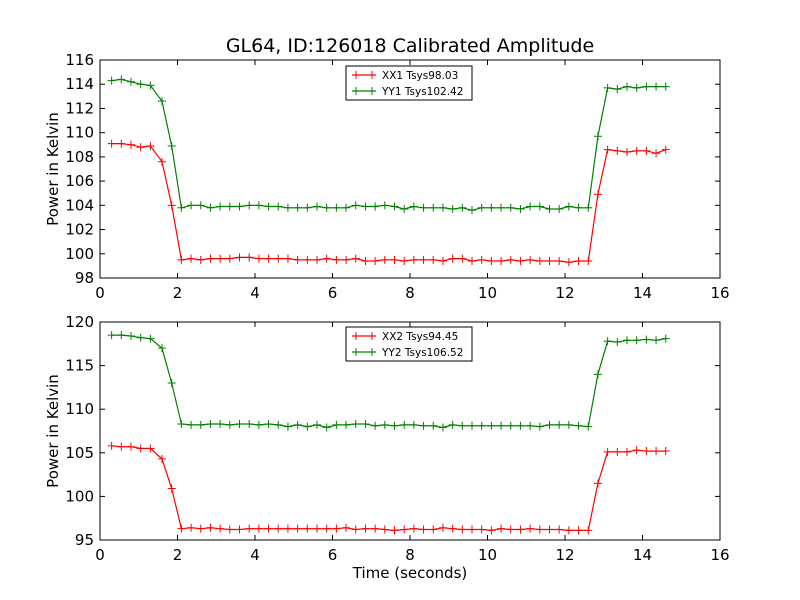 This screenshot has height=600, width=800. What do you see at coordinates (422, 353) in the screenshot?
I see `legend-label: YY2 Tsys106.52` at bounding box center [422, 353].